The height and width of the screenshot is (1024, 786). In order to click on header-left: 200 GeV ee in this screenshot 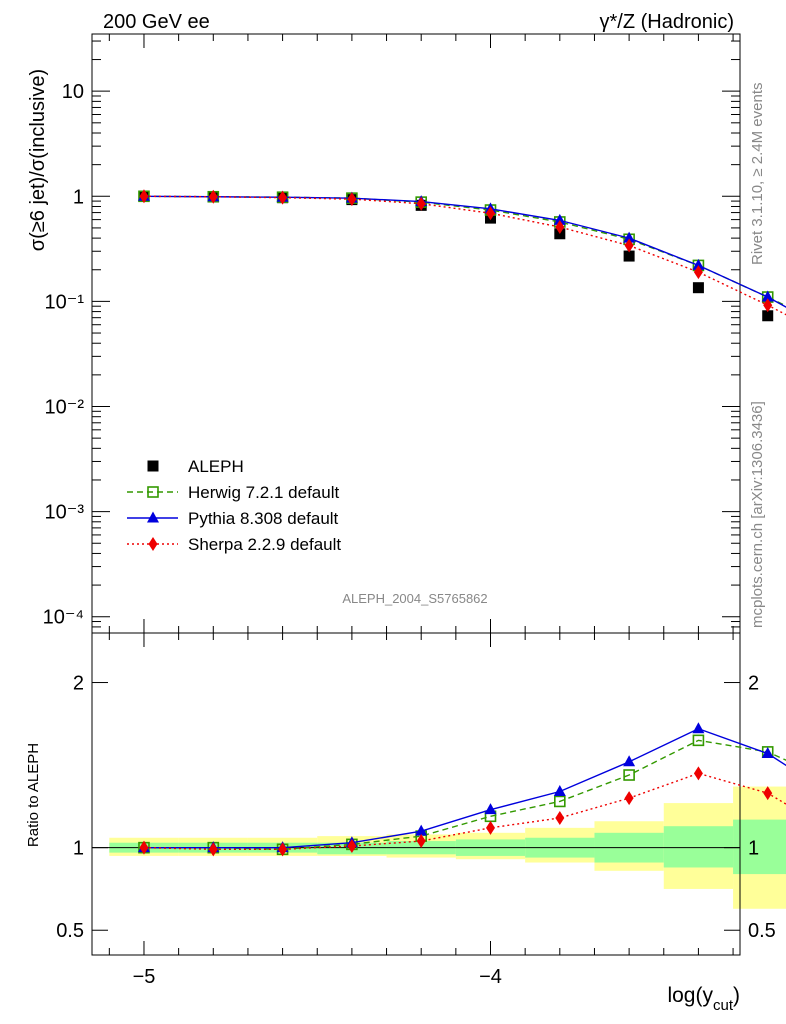, I will do `click(156, 22)`.